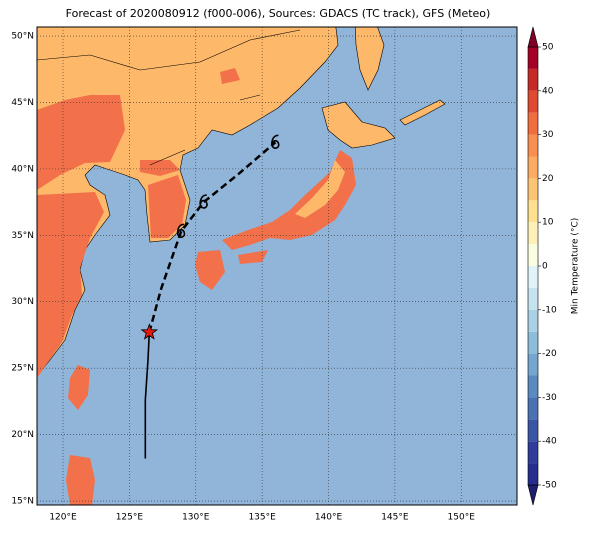 The image size is (592, 533). Describe the element at coordinates (576, 266) in the screenshot. I see `colorbar-label: Min Temperature (°C)` at that location.